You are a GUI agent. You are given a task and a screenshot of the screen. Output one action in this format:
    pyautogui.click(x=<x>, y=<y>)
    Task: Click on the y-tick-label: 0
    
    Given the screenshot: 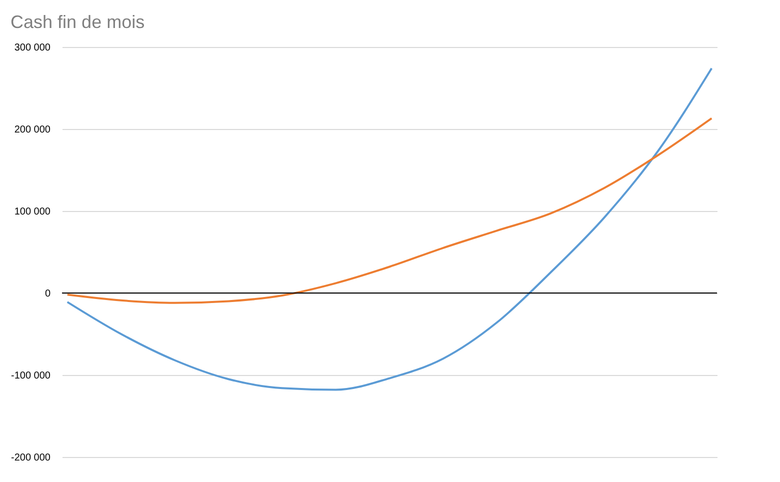 What is the action you would take?
    pyautogui.click(x=47, y=294)
    